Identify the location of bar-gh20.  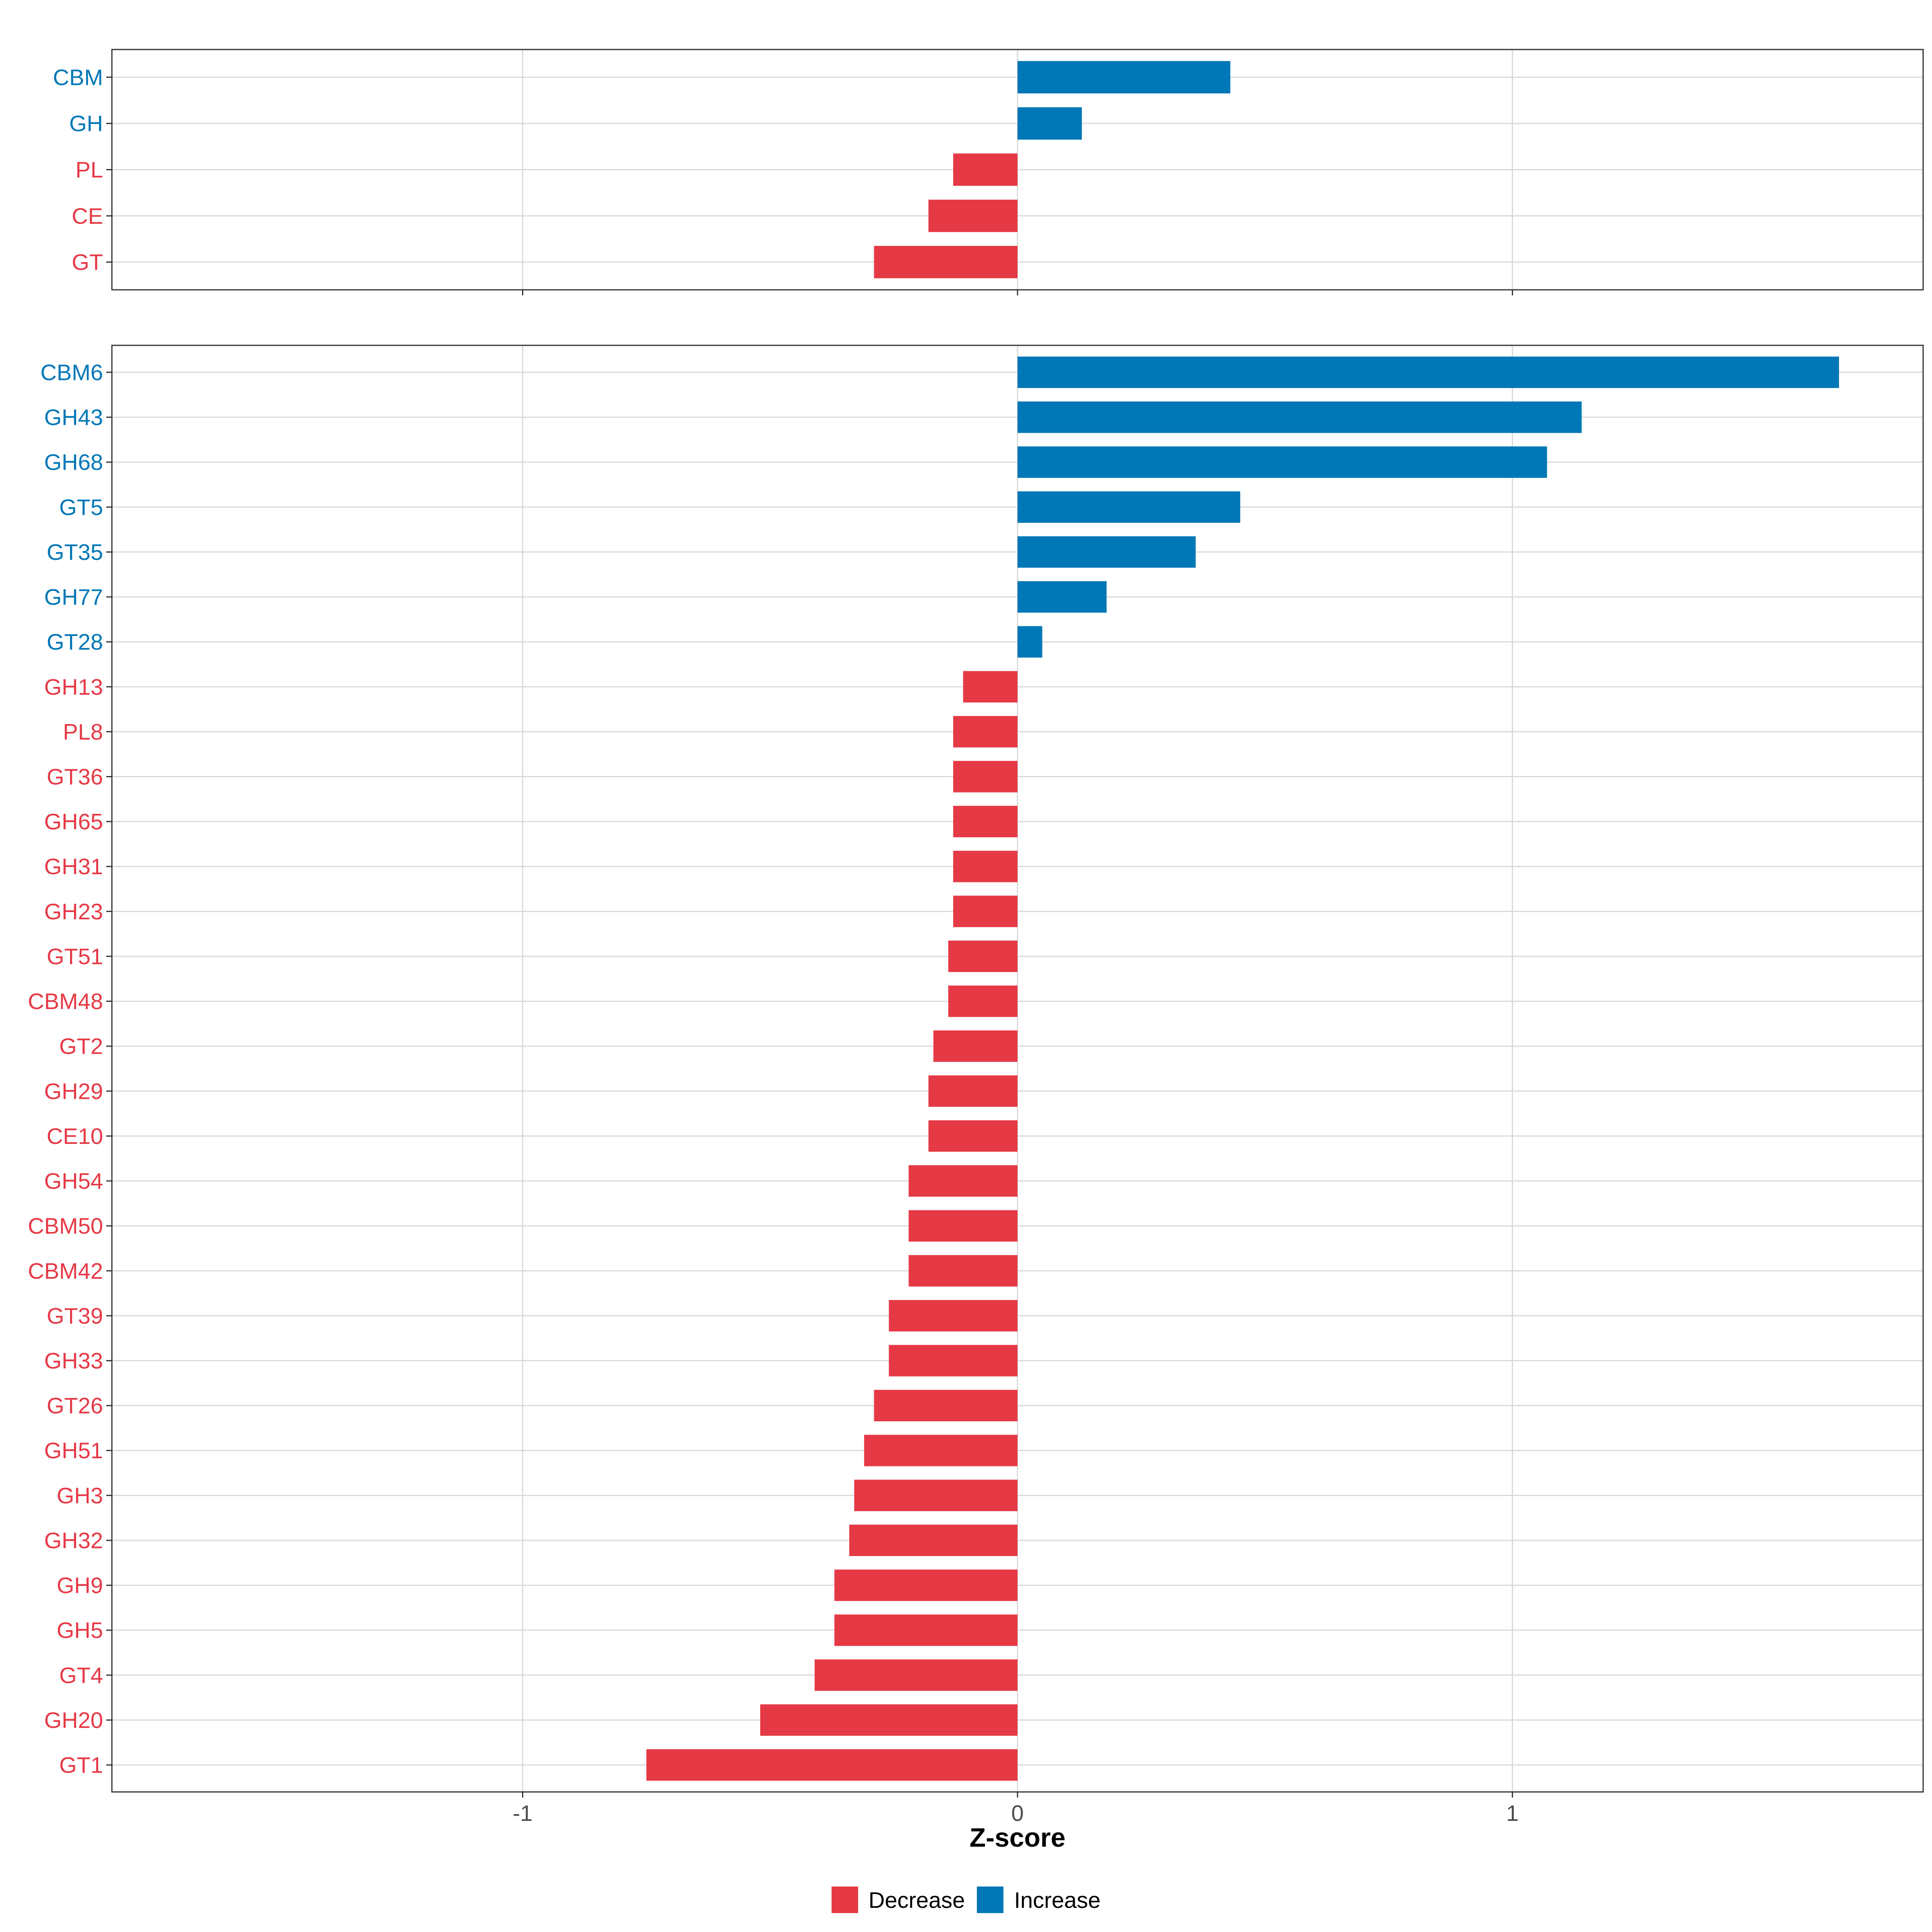
(889, 1720).